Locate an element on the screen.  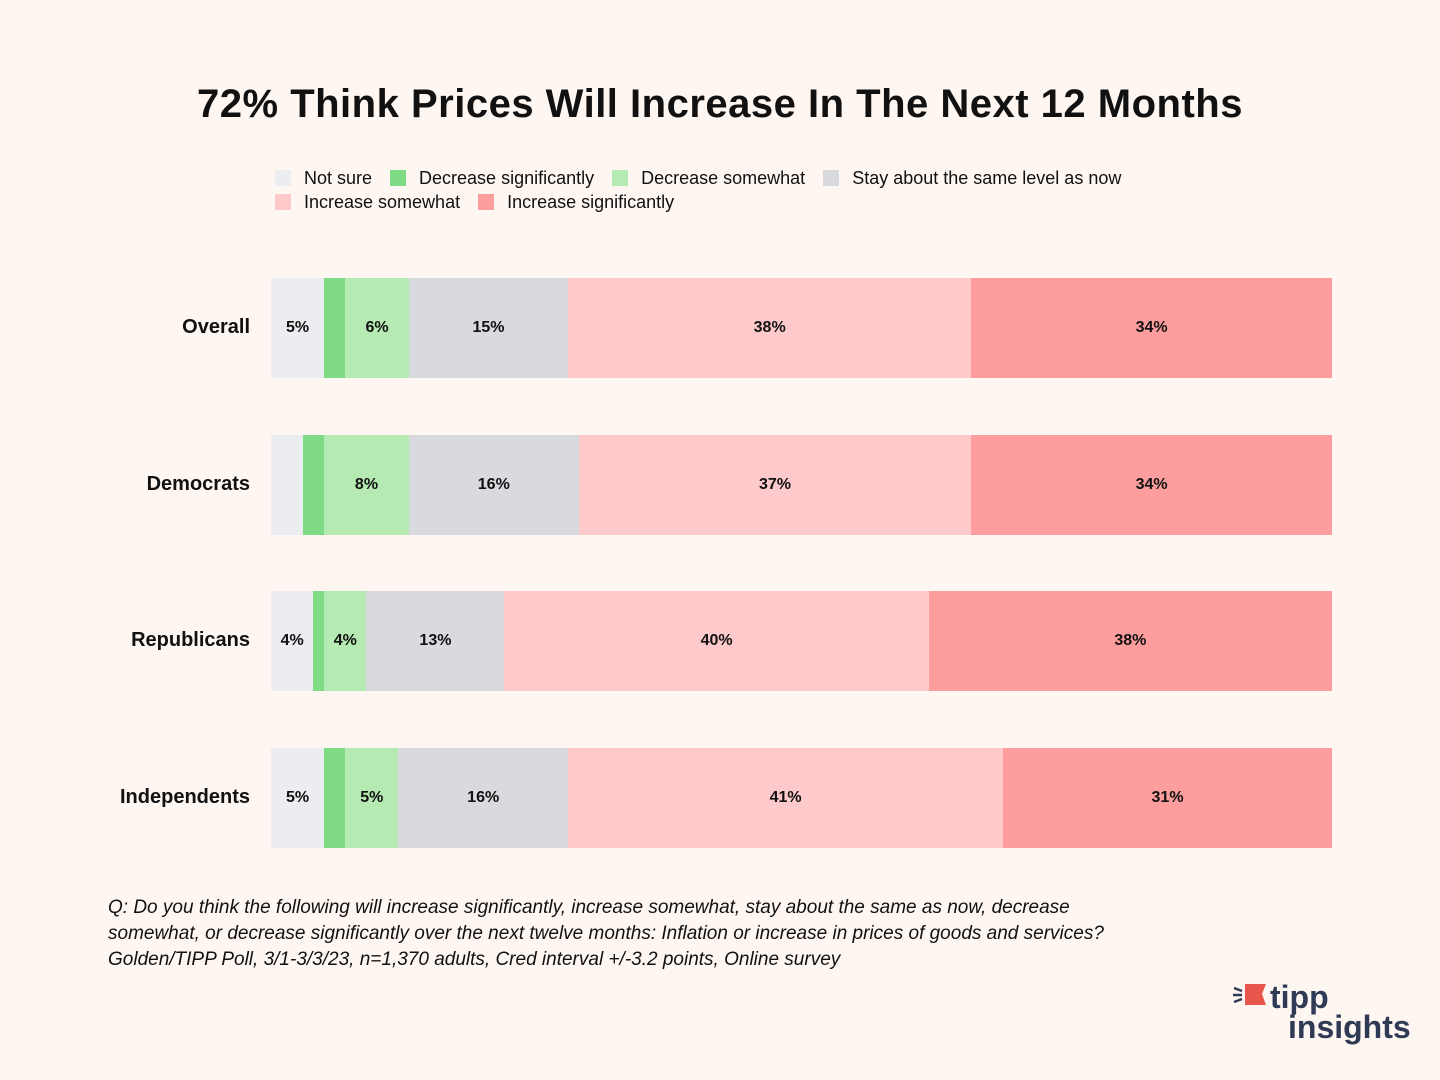
category-label-republicans: Republicans is located at coordinates (190, 640).